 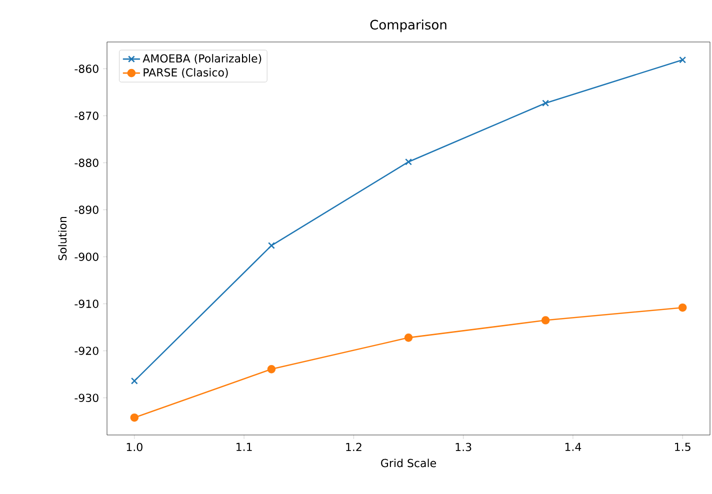 I want to click on x-tick-label: 1.2, so click(x=354, y=447).